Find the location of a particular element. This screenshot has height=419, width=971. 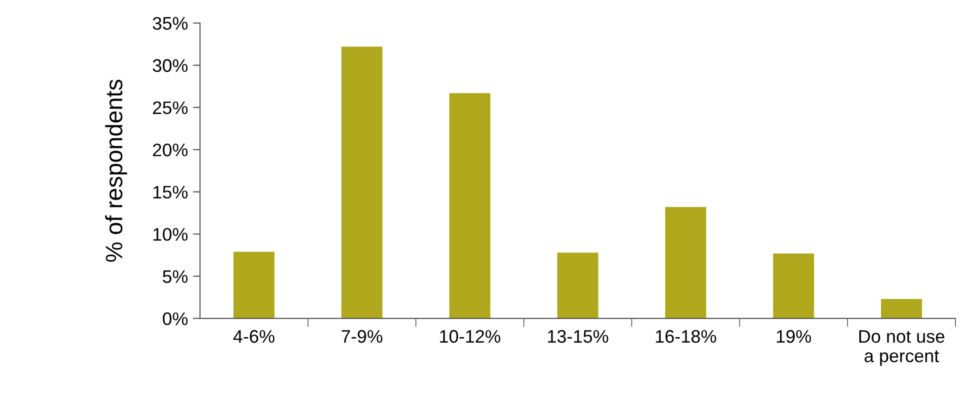

y-tick-label: 15% is located at coordinates (170, 192).